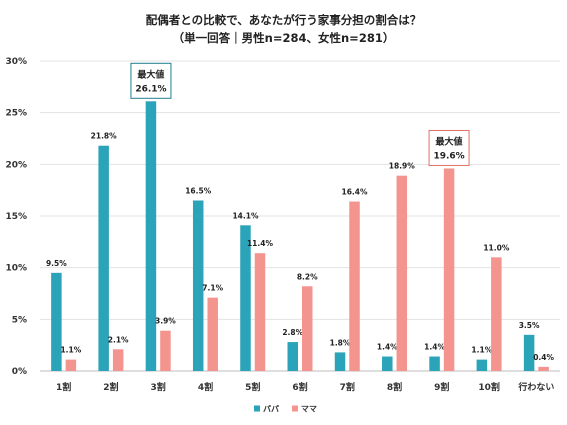 This screenshot has height=425, width=567. What do you see at coordinates (496, 247) in the screenshot?
I see `data-label: 11.0%` at bounding box center [496, 247].